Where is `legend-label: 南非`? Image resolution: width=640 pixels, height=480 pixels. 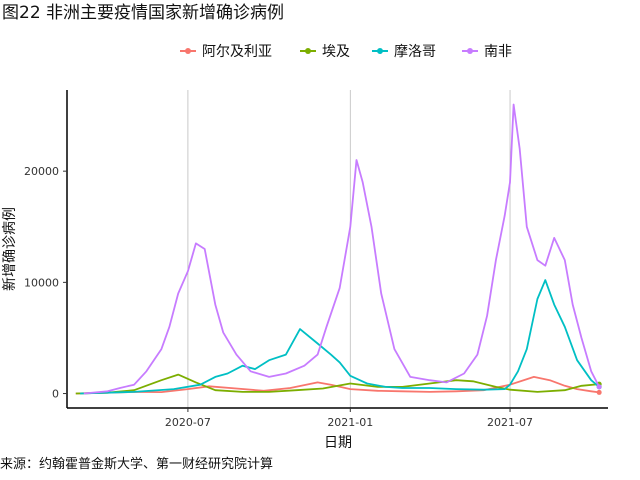 legend-label: 南非 is located at coordinates (498, 52).